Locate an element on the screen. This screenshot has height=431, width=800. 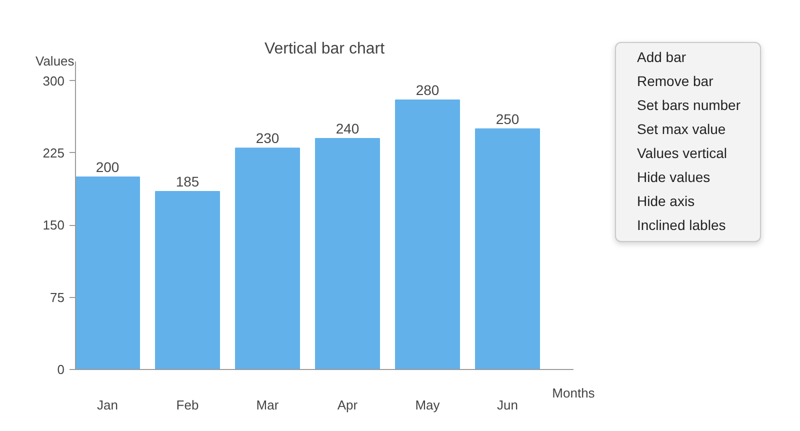
y-axis-title: Values is located at coordinates (55, 61).